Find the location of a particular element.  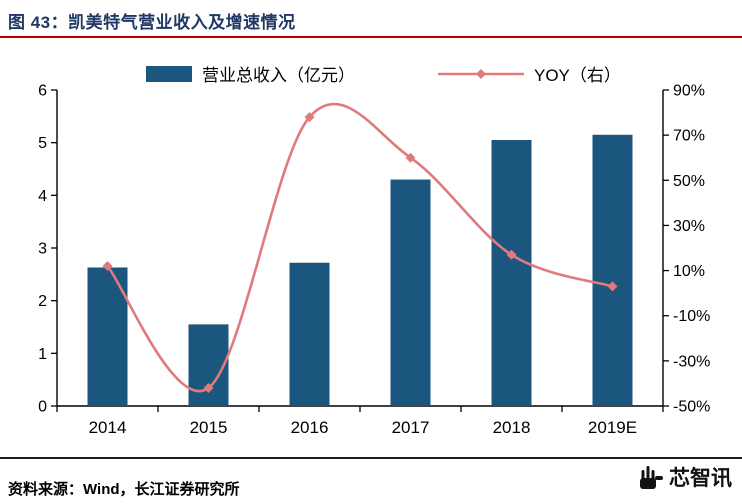

right-axis-tick-label: 50% is located at coordinates (689, 181).